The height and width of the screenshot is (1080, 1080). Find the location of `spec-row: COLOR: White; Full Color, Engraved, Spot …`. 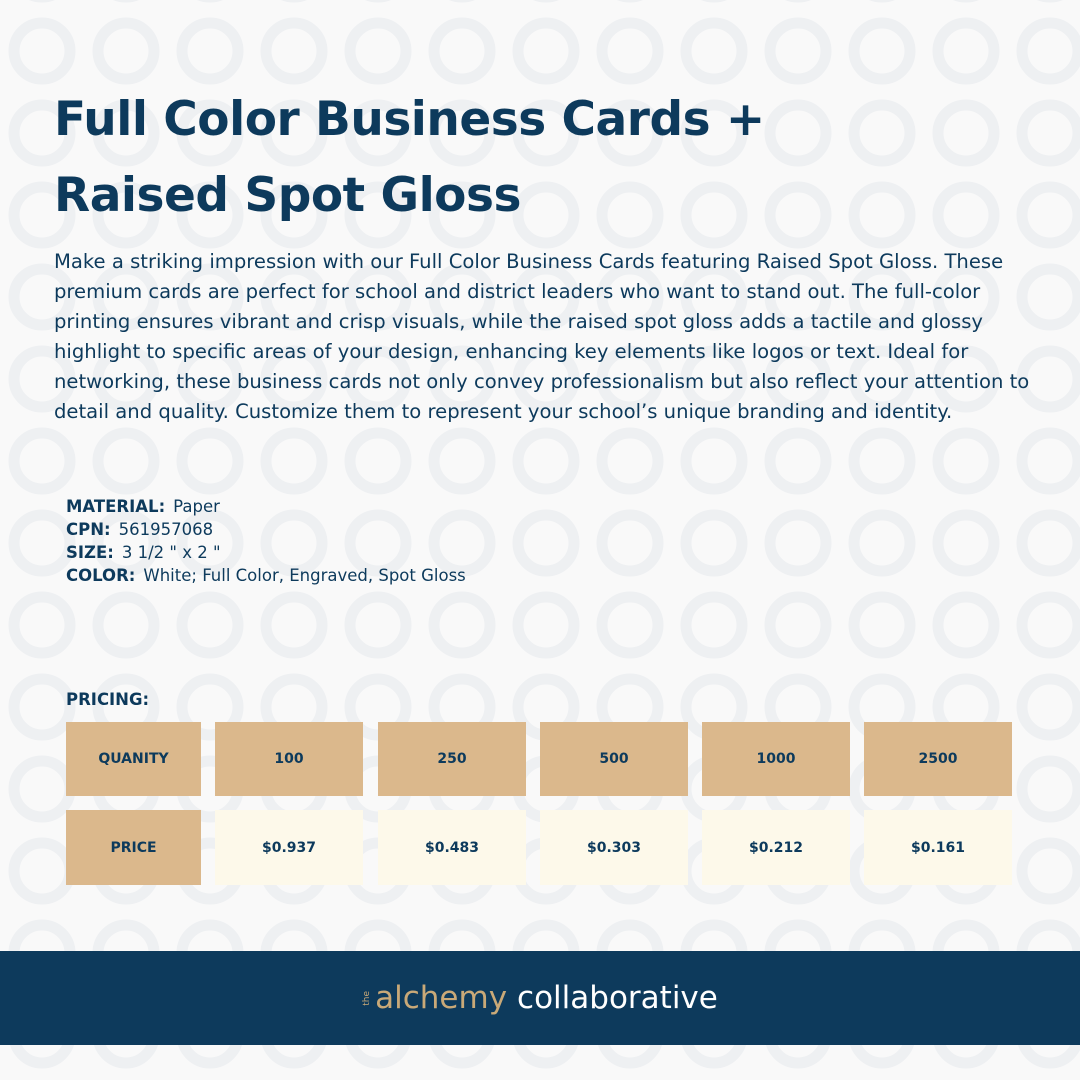

spec-row: COLOR: White; Full Color, Engraved, Spot … is located at coordinates (266, 575).